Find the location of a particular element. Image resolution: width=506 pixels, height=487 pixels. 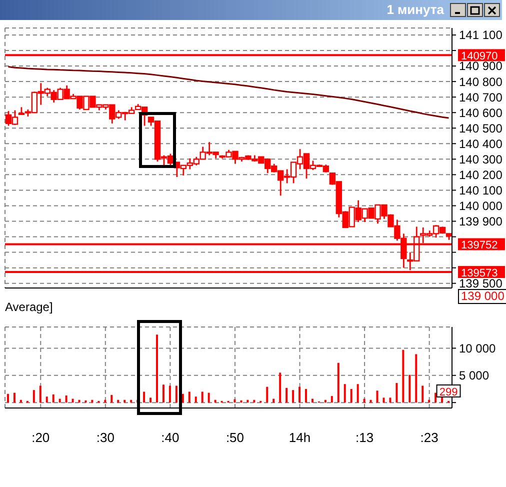

y-tick-label: 141 100 is located at coordinates (481, 35).